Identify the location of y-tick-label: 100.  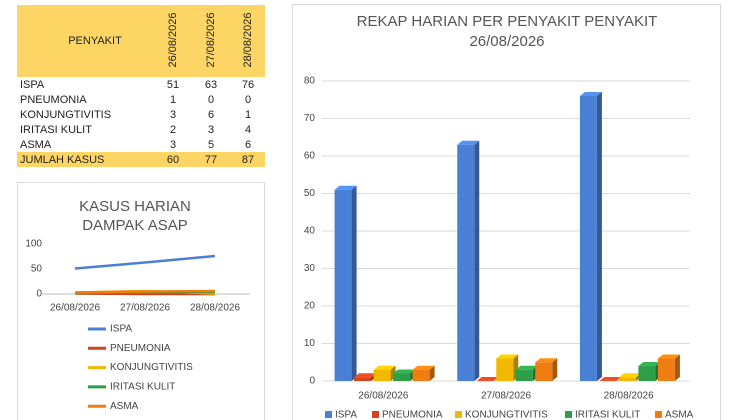
(33, 244).